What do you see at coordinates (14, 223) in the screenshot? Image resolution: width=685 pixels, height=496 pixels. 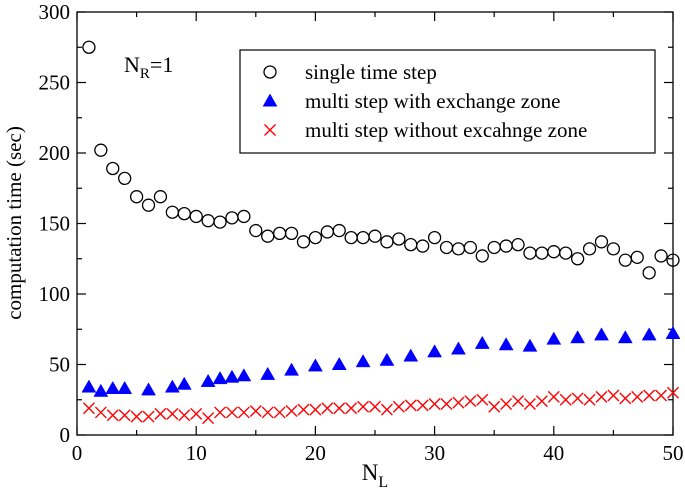 I see `y-axis-label: computation time (sec)` at bounding box center [14, 223].